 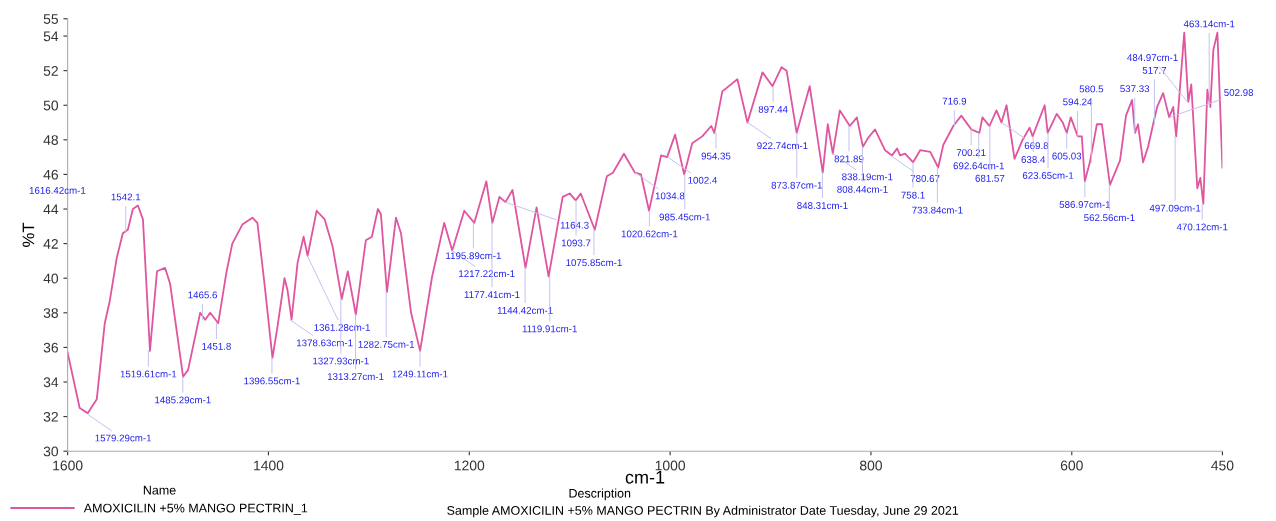 I want to click on y-tick-label: 42, so click(x=50, y=243).